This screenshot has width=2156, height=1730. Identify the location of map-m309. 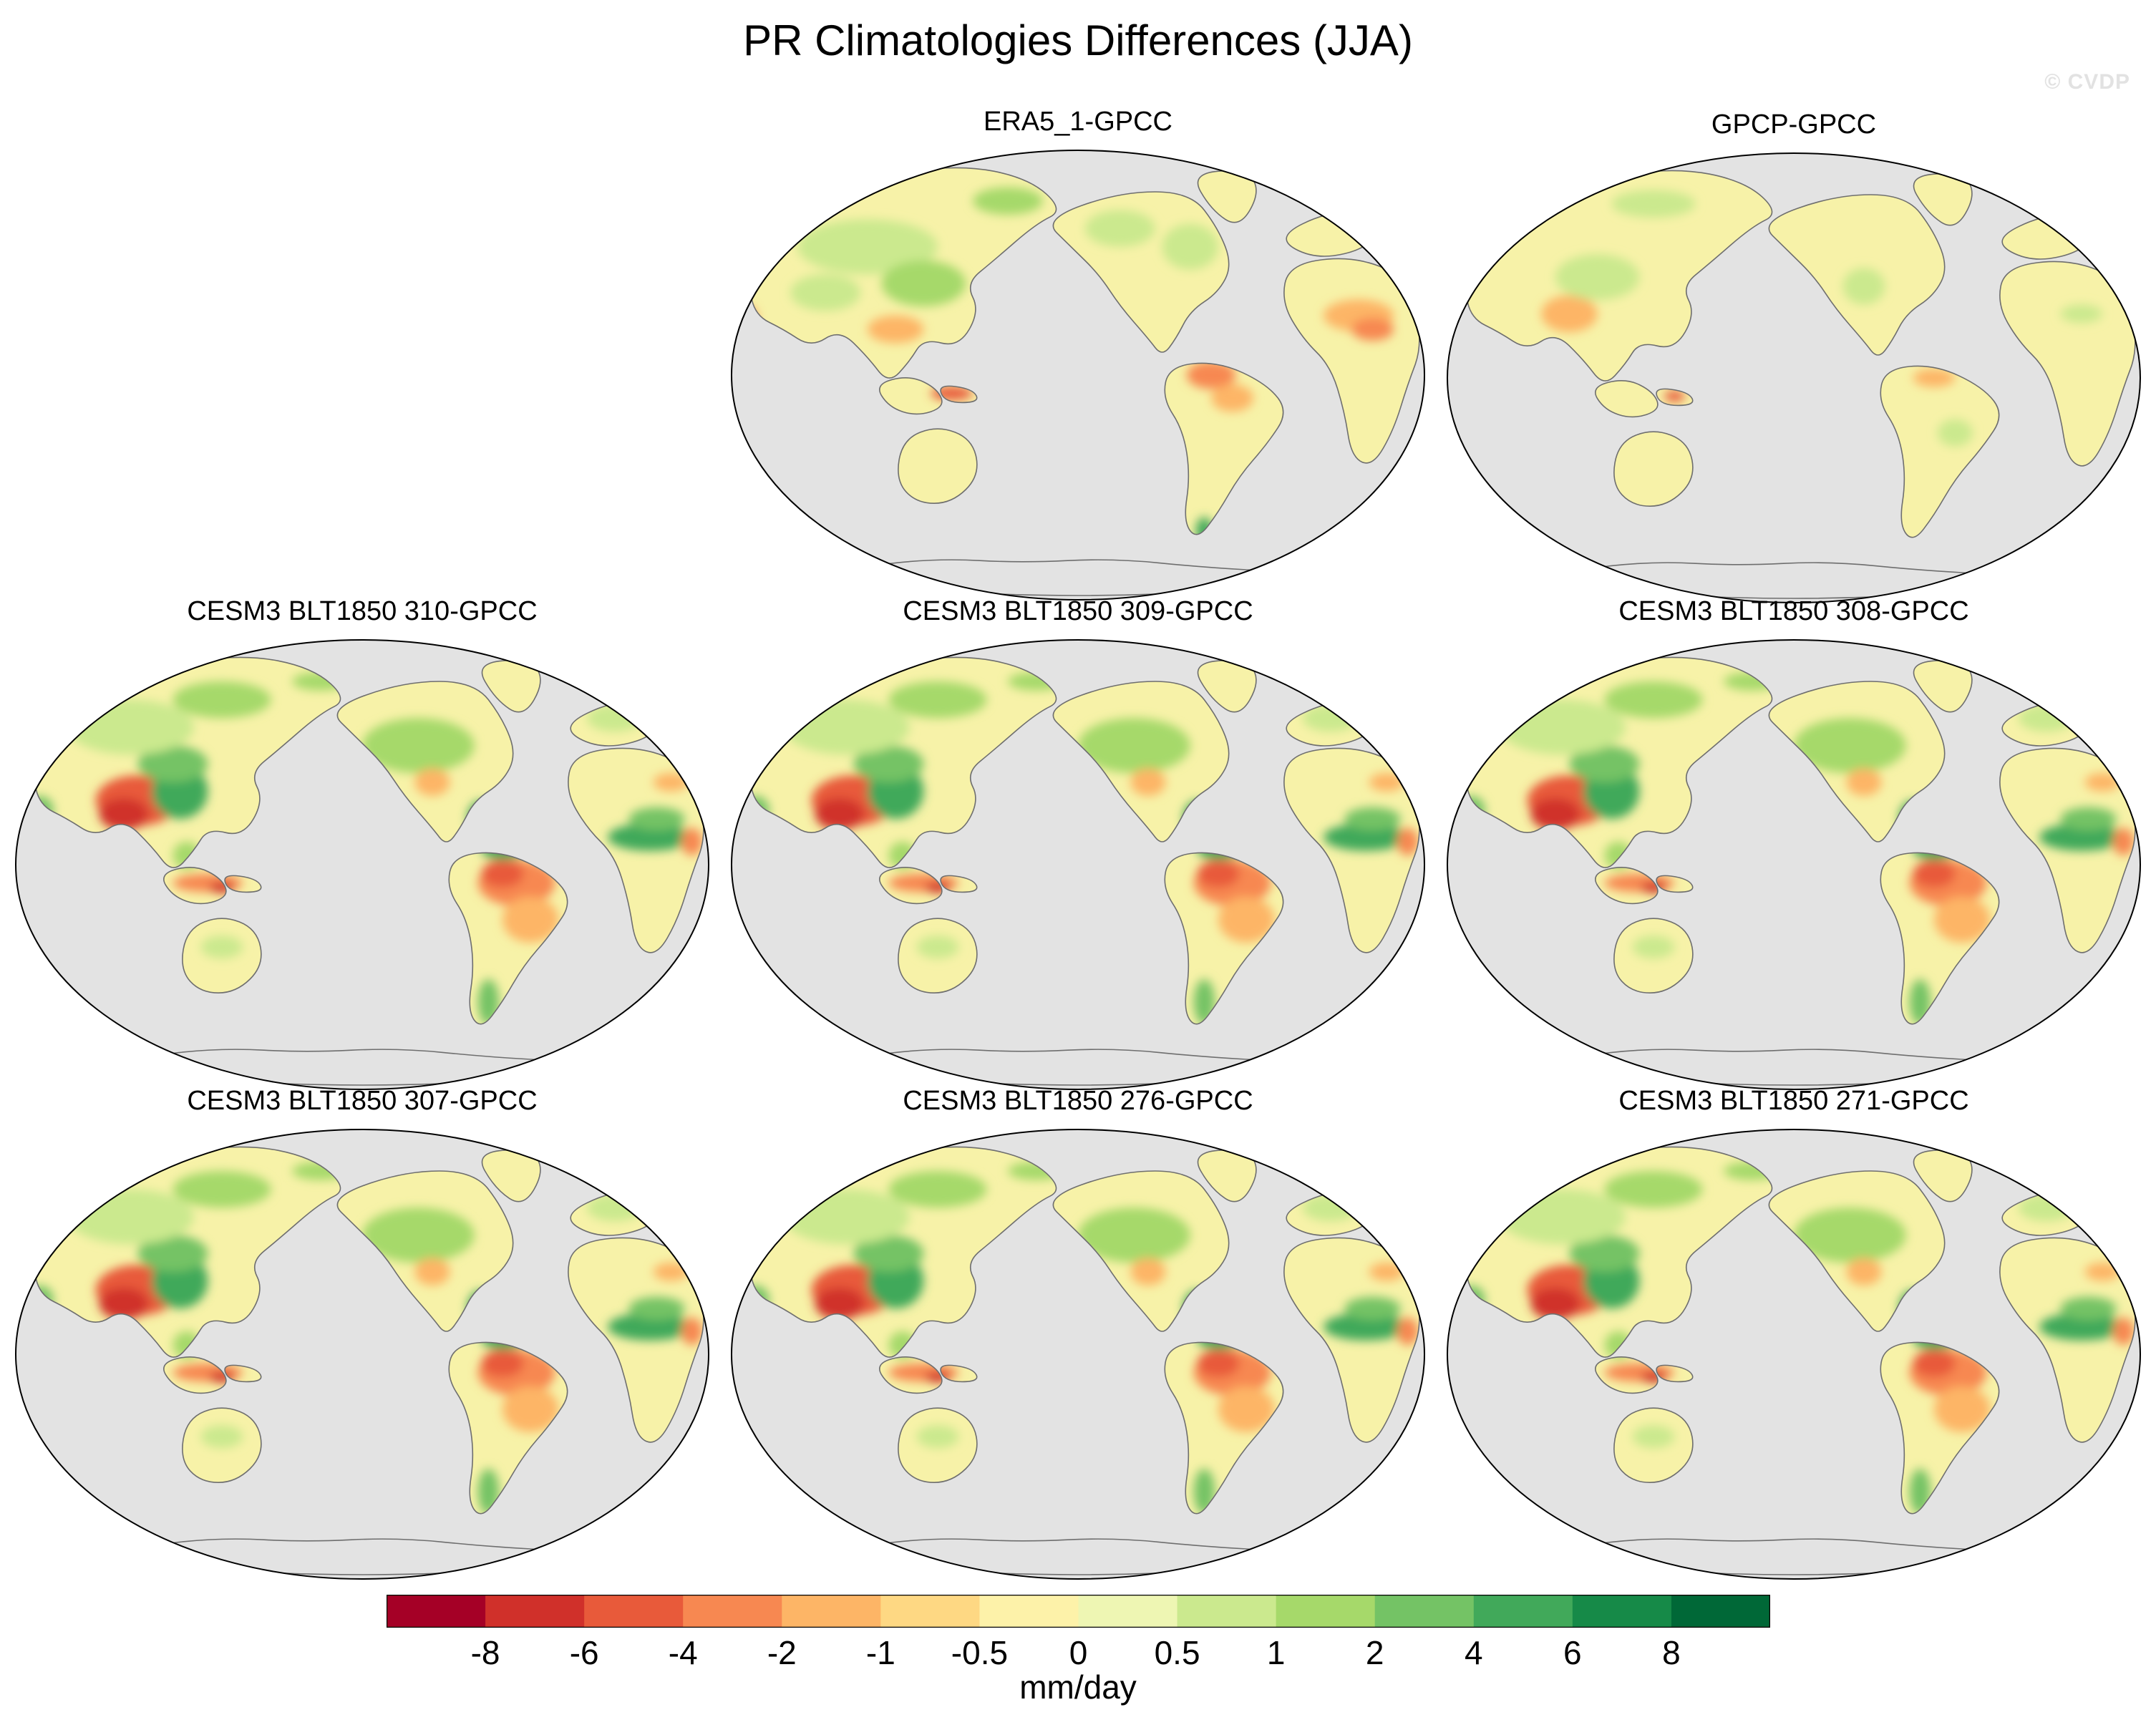
(1078, 864).